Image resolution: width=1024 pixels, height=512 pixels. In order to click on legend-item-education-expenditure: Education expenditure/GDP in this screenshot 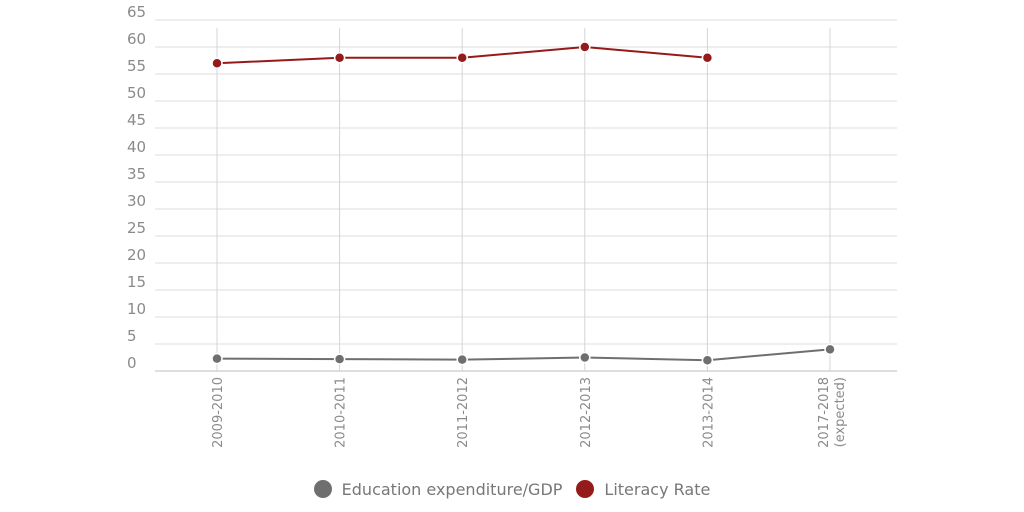, I will do `click(438, 489)`.